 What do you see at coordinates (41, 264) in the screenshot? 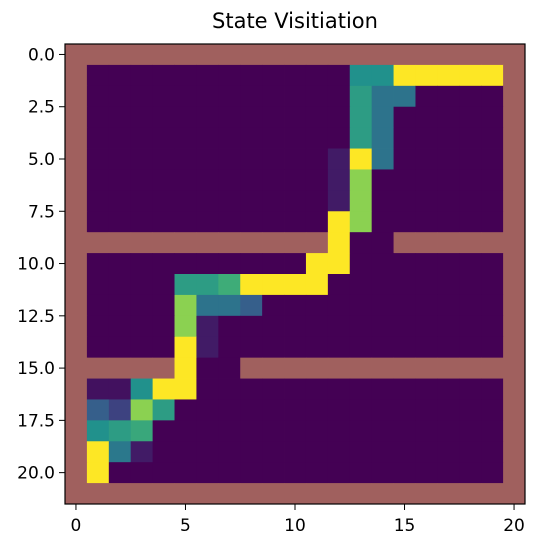
I see `y-axis: 0.0 2.5 5.0 7.5 10.0 12.5 15.0 17.5 20.0` at bounding box center [41, 264].